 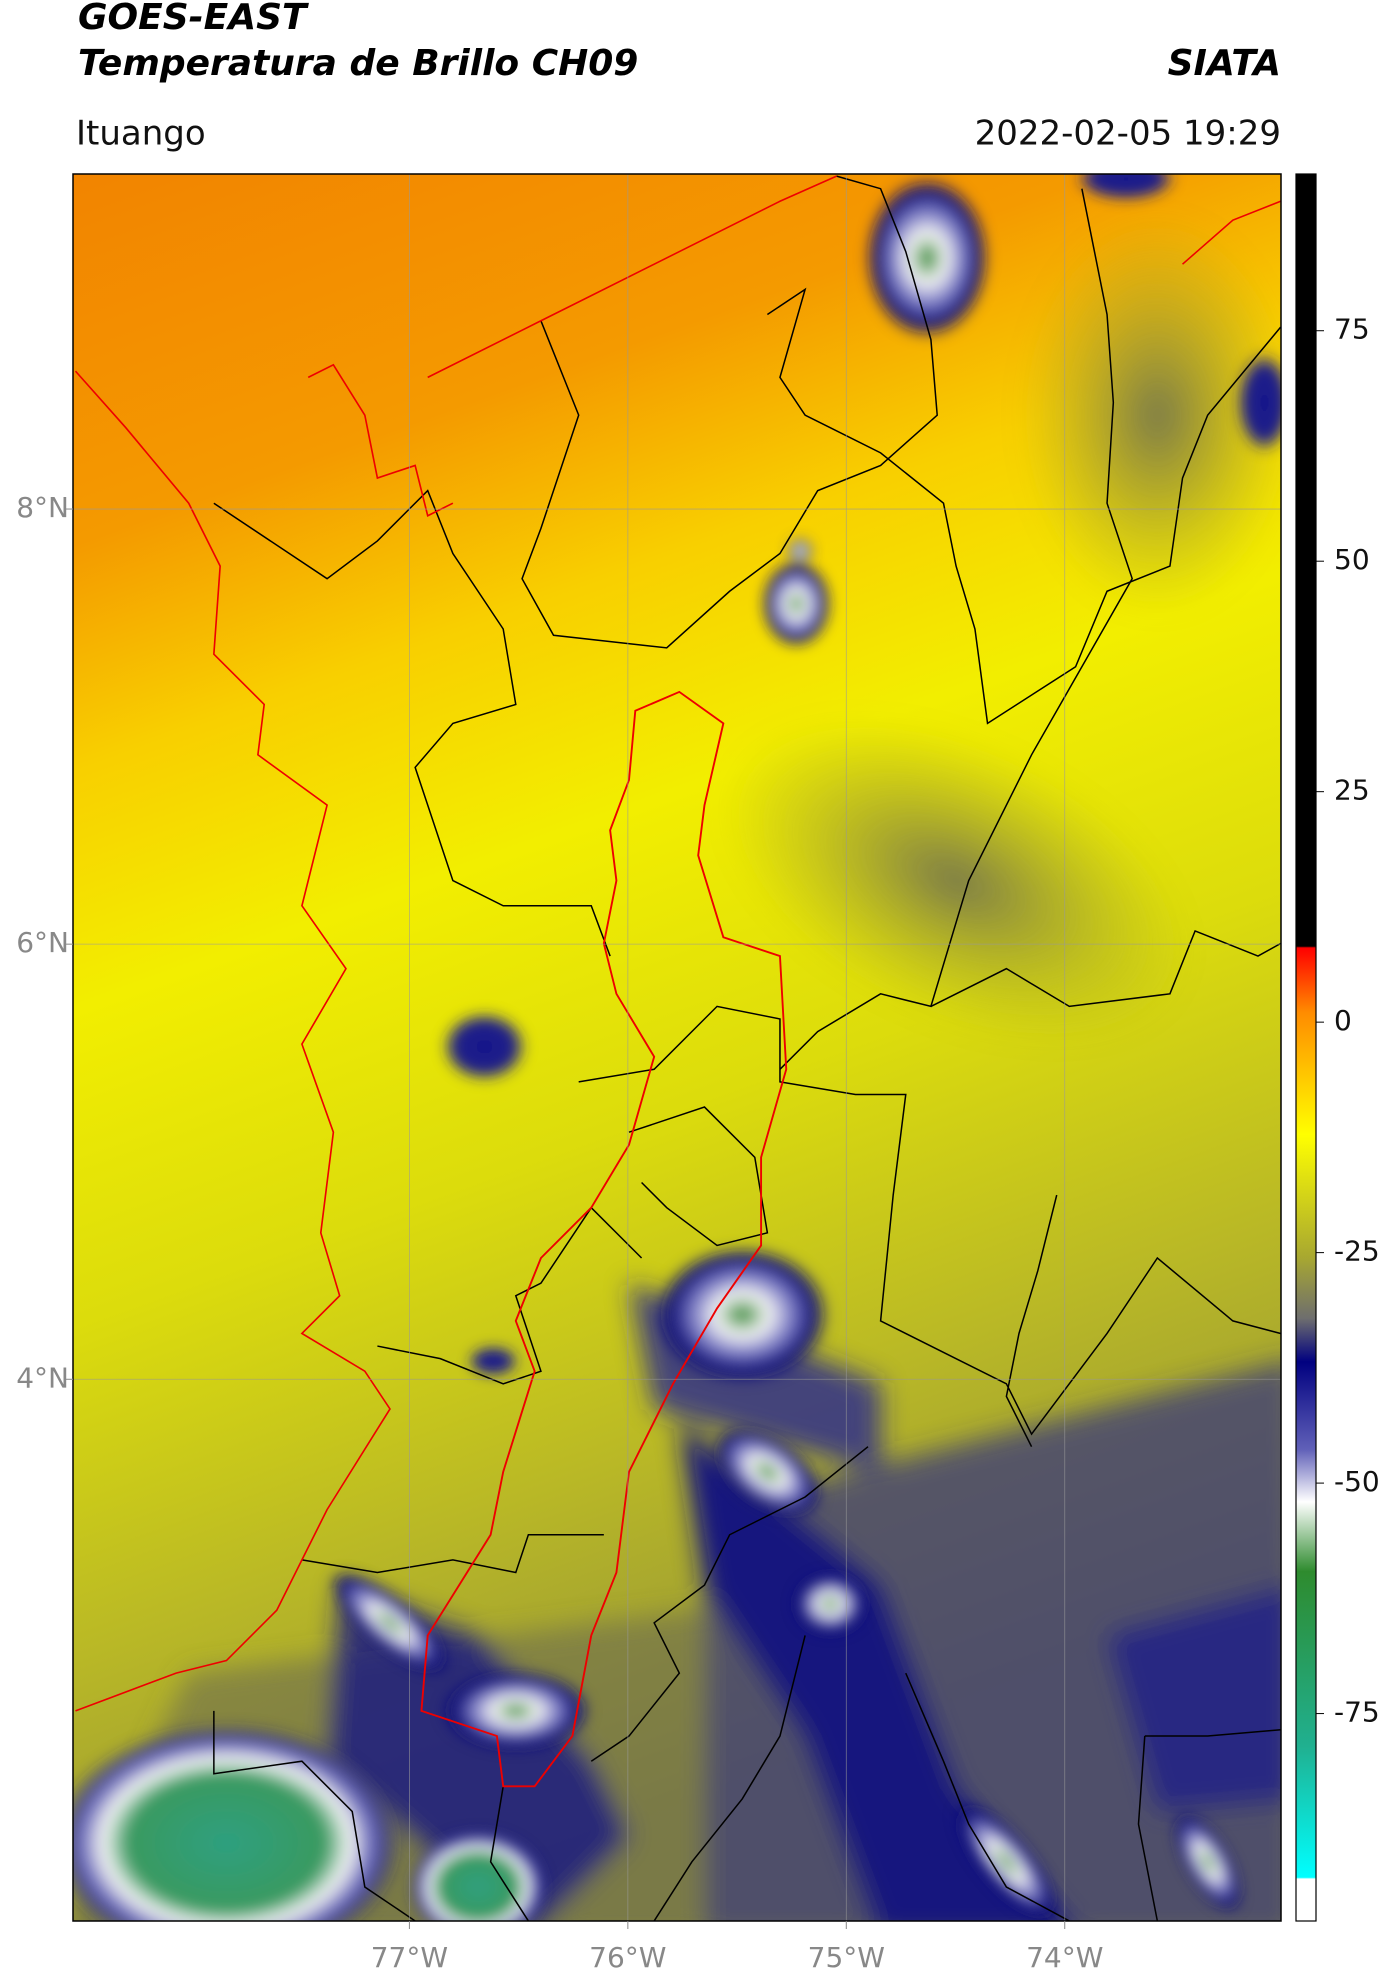 I want to click on y-tick-label: 6°N, so click(x=42, y=942).